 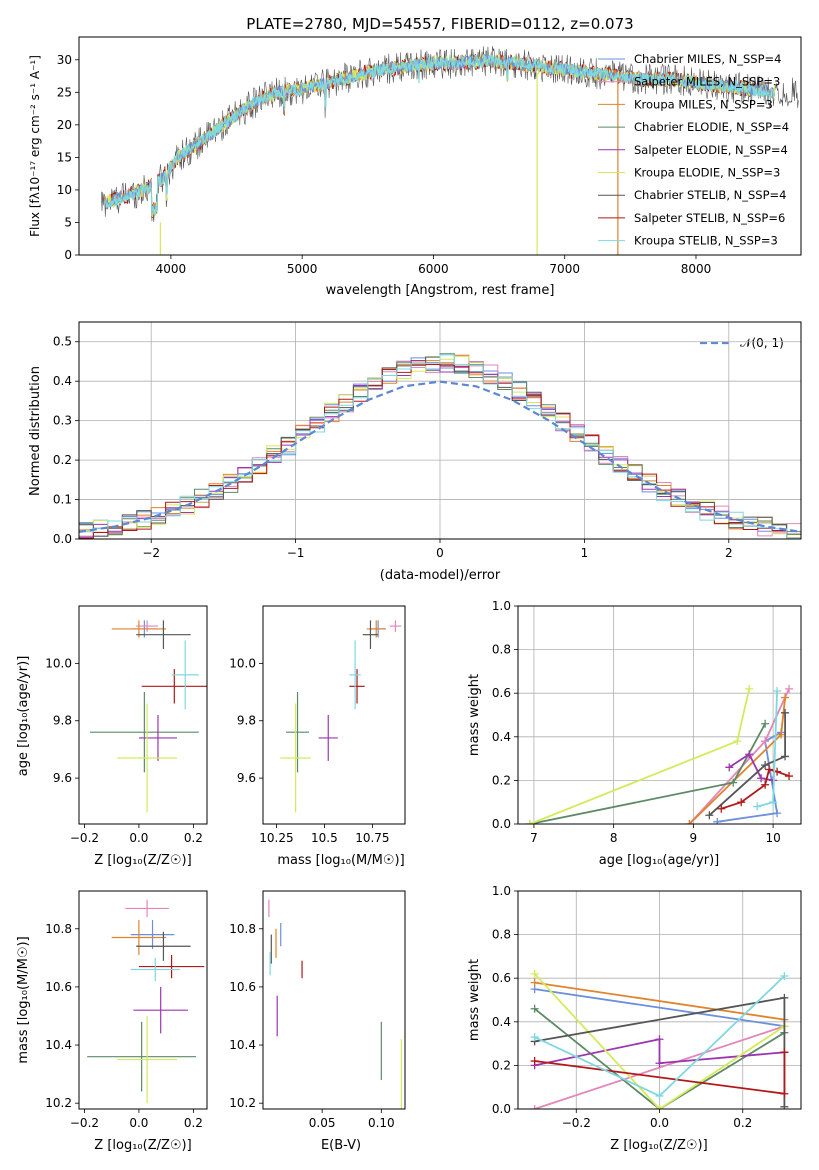 What do you see at coordinates (322, 1123) in the screenshot?
I see `mass-vs-ebv-xtick-label: 0.05` at bounding box center [322, 1123].